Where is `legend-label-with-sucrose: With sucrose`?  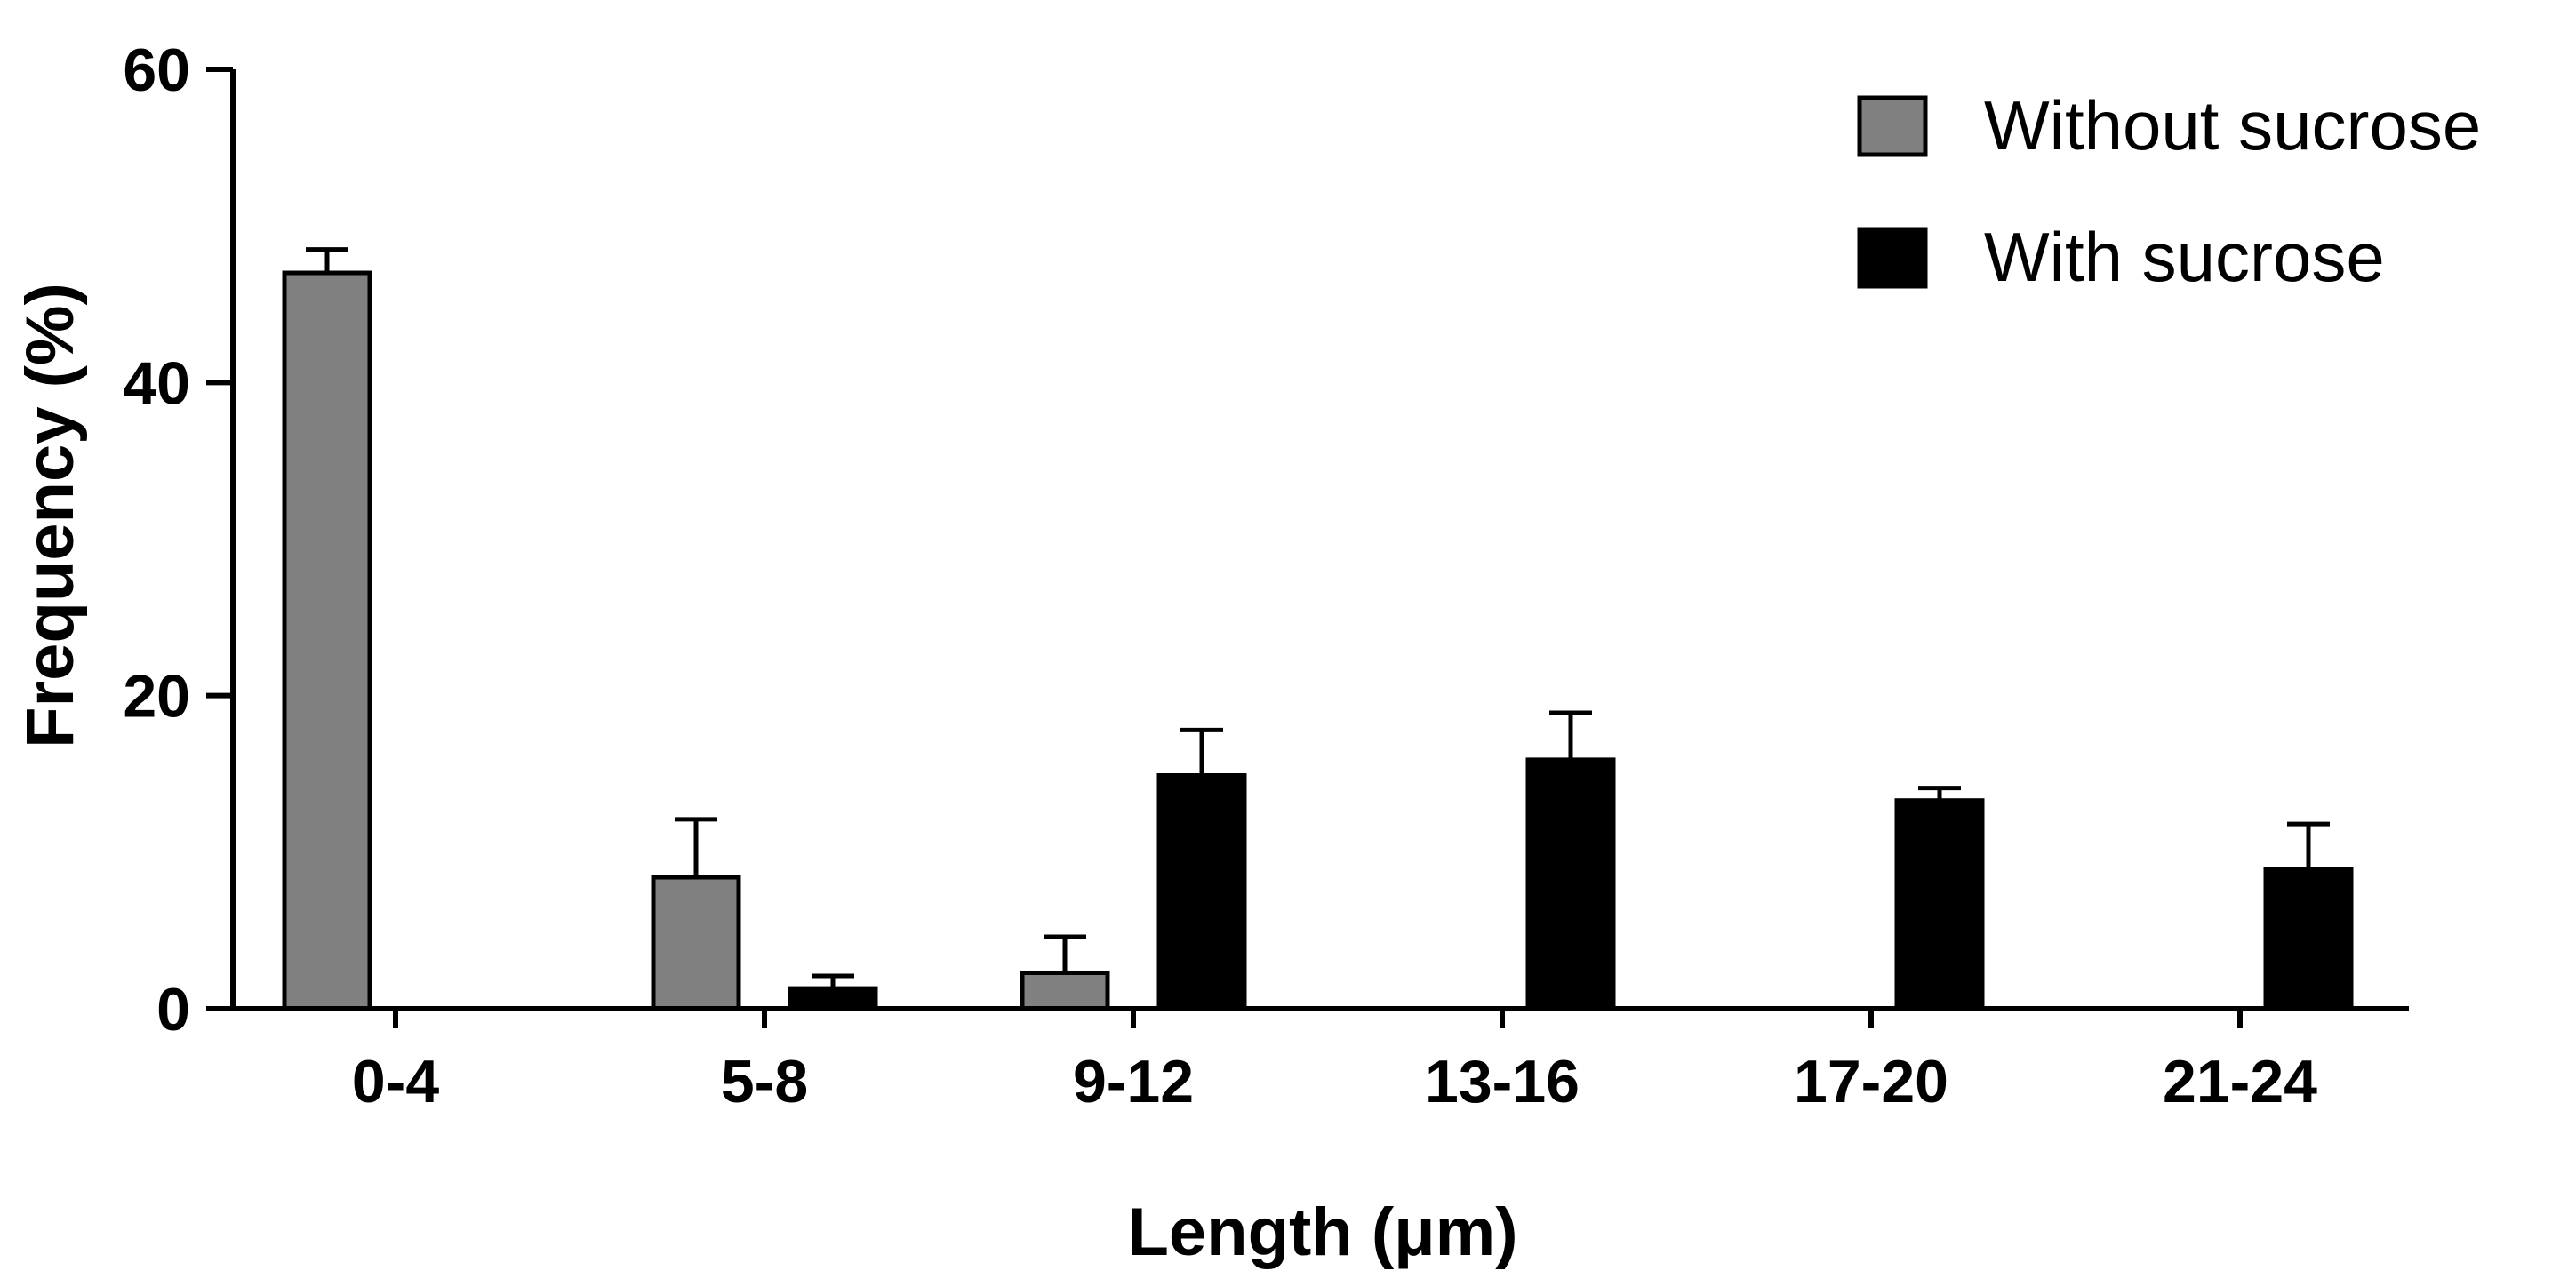
legend-label-with-sucrose: With sucrose is located at coordinates (2184, 257).